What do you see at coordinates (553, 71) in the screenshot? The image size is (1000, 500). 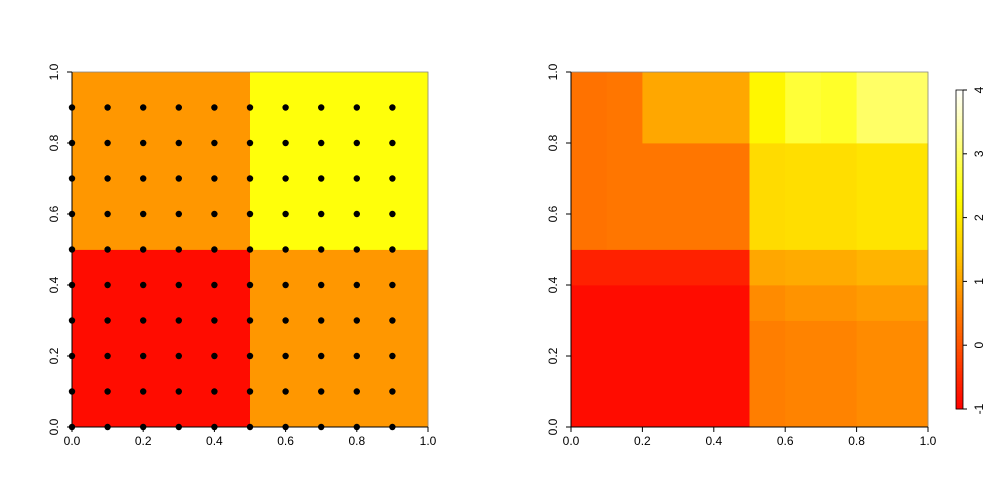 I see `y-tick-label: 1.0` at bounding box center [553, 71].